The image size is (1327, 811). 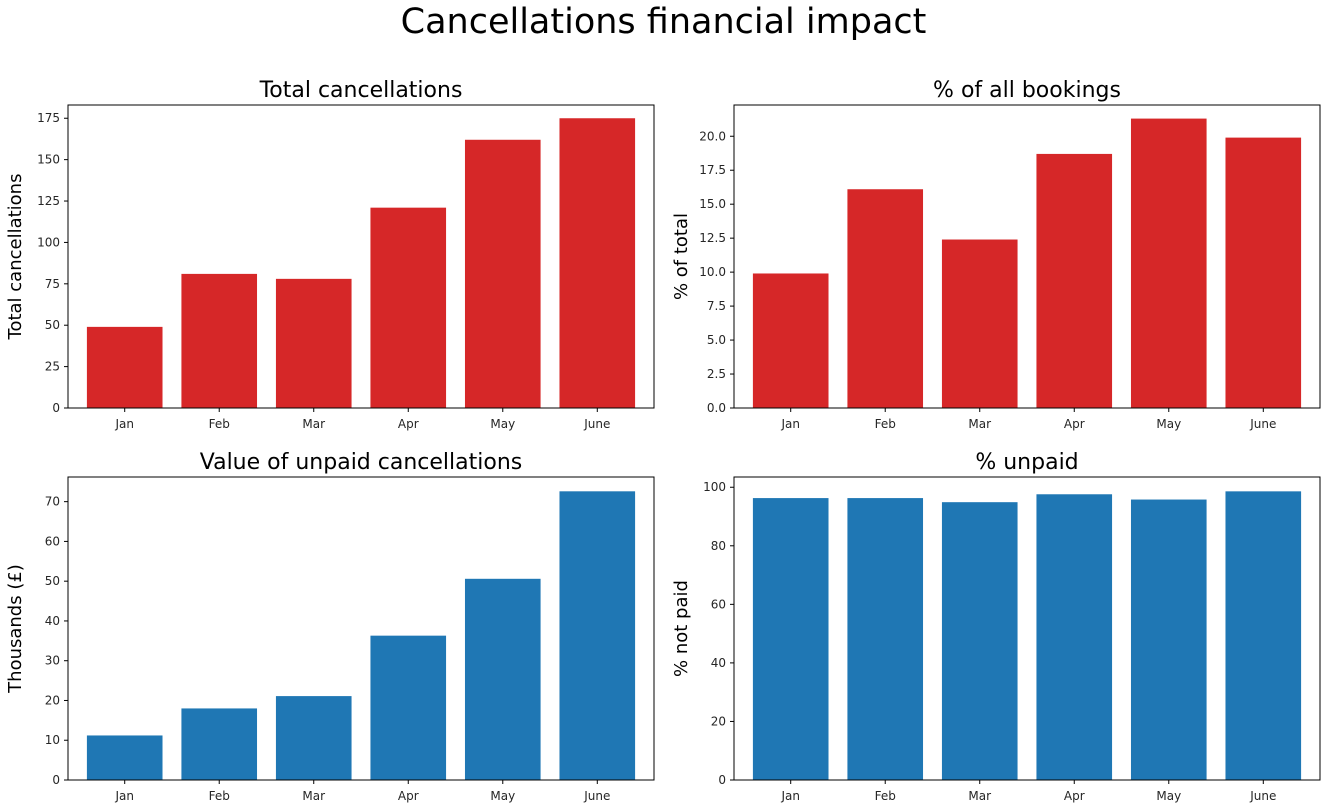 I want to click on y-axis-label: Total cancellations, so click(x=15, y=257).